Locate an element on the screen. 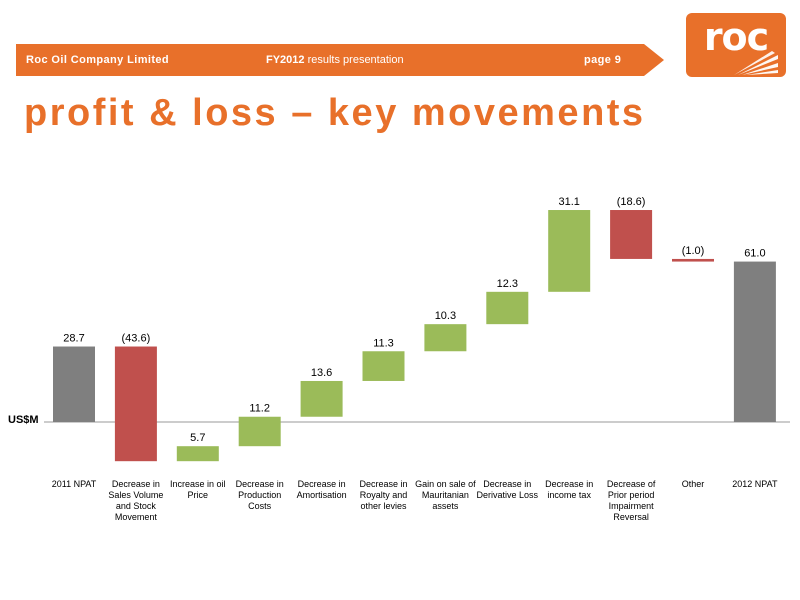  data-label-2: (43.6) is located at coordinates (136, 339).